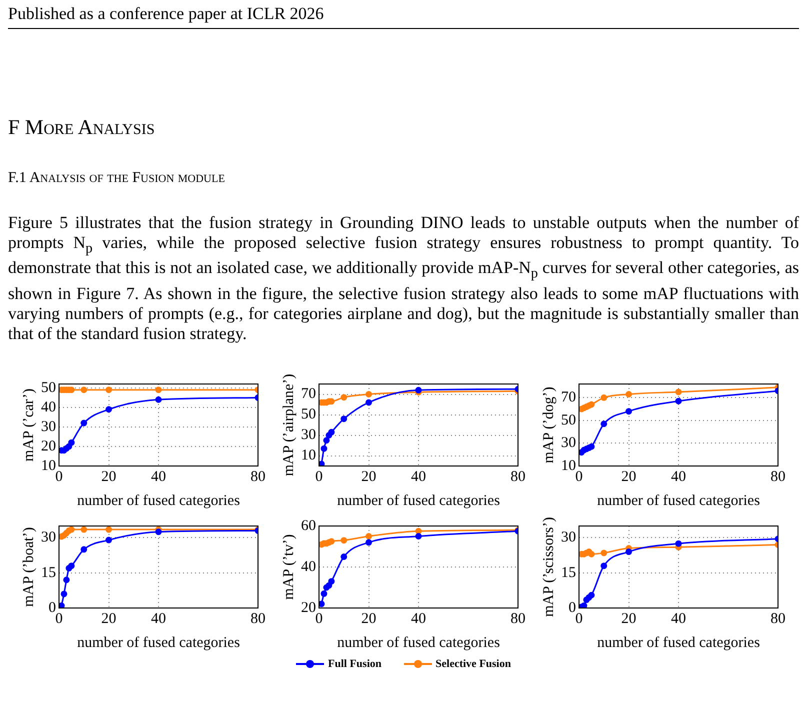 This screenshot has width=807, height=723. I want to click on legend-label: Full Fusion, so click(355, 664).